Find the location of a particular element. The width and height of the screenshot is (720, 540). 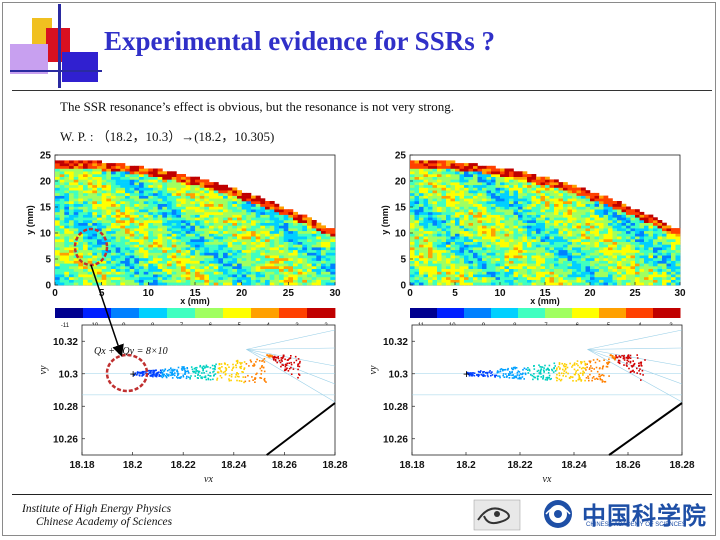

heatmap-x-tick-label: 10 is located at coordinates (500, 293).